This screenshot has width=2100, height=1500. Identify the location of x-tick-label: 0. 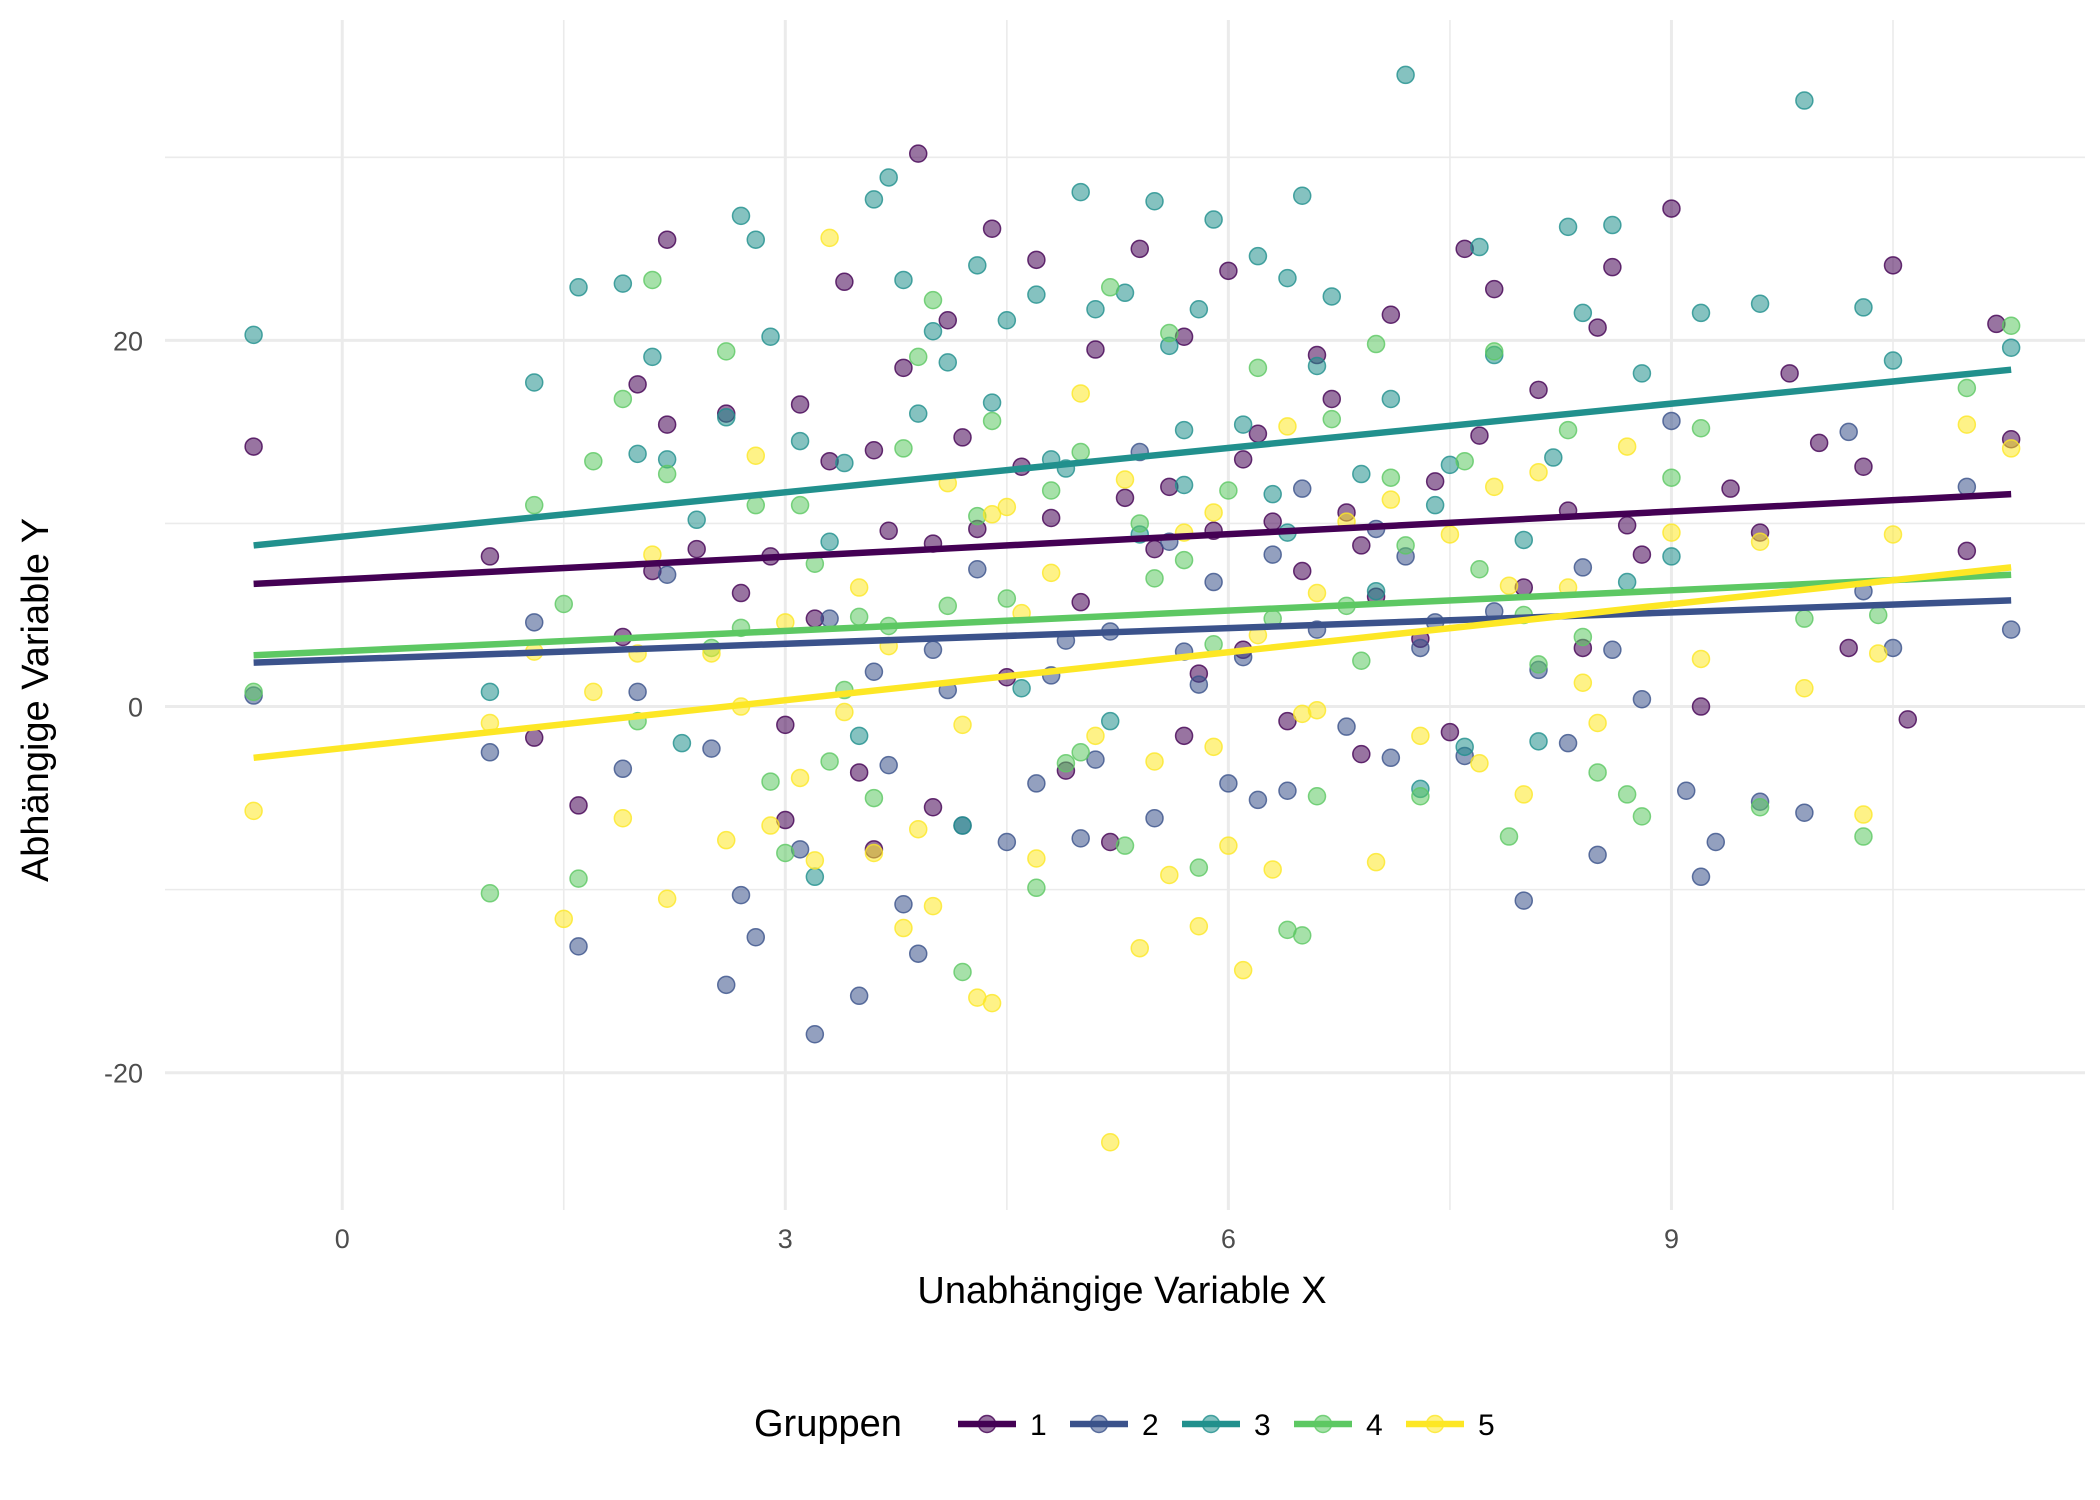
(342, 1239).